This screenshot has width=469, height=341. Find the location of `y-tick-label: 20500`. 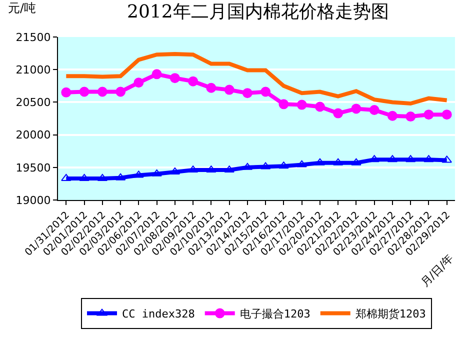

y-tick-label: 20500 is located at coordinates (33, 103).